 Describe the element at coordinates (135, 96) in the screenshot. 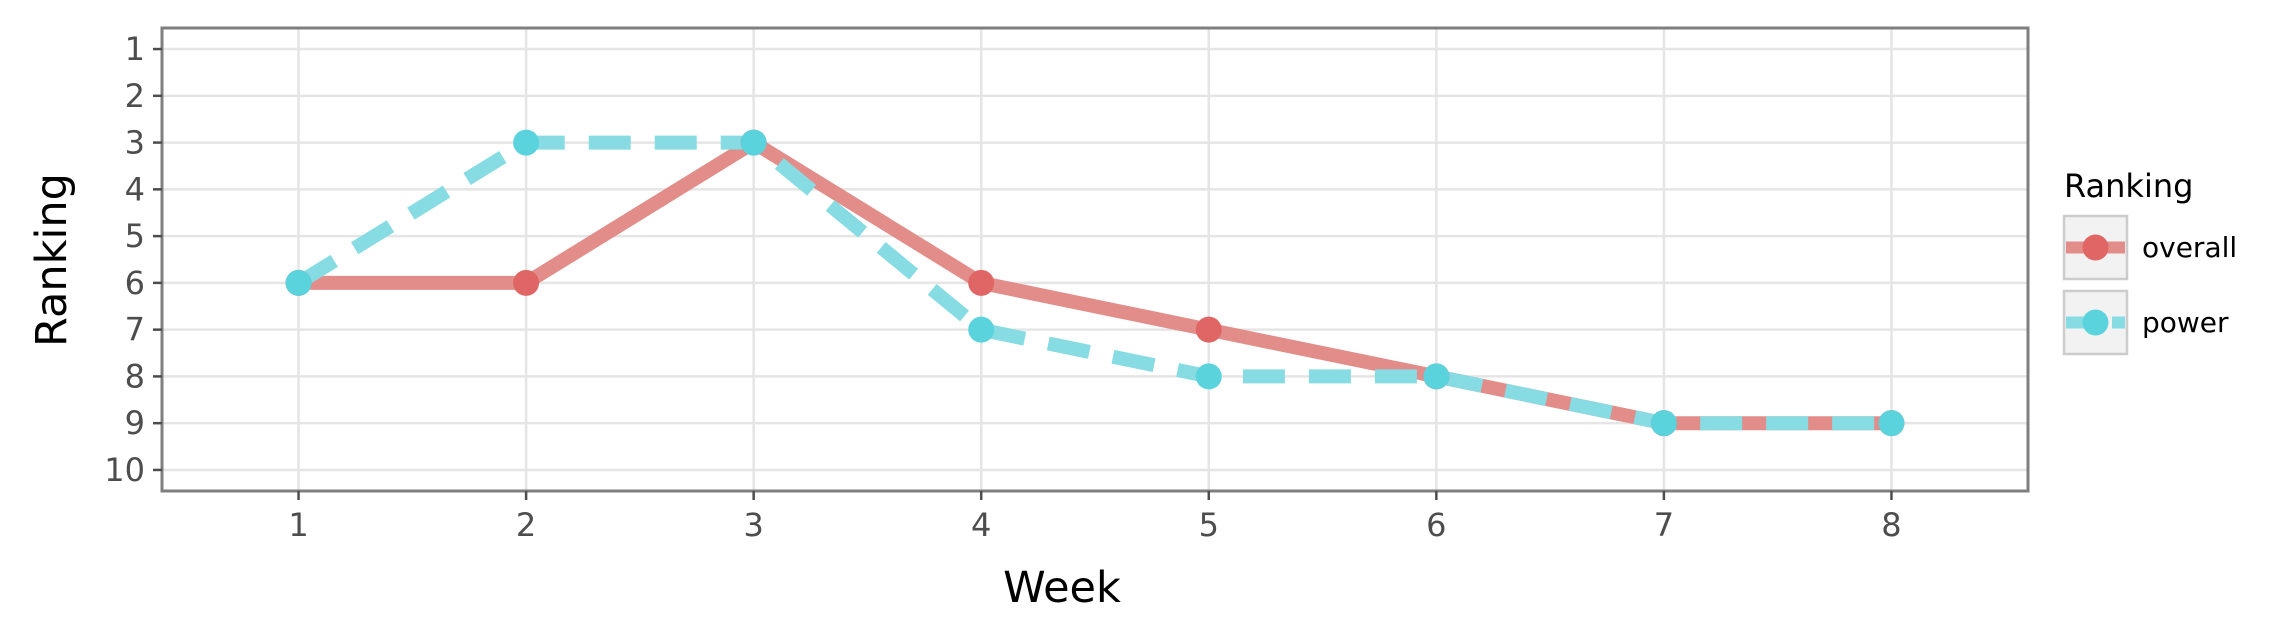

I see `y-tick-label: 2` at that location.